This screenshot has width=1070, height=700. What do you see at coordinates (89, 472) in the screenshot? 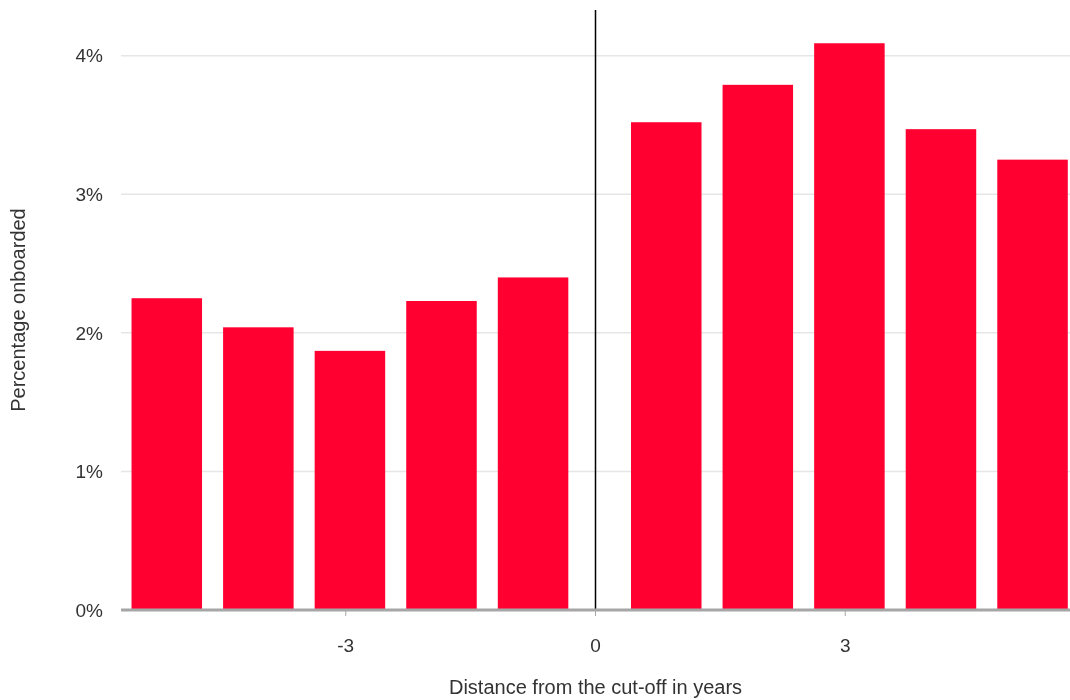
I see `y-tick-label: 1%` at bounding box center [89, 472].